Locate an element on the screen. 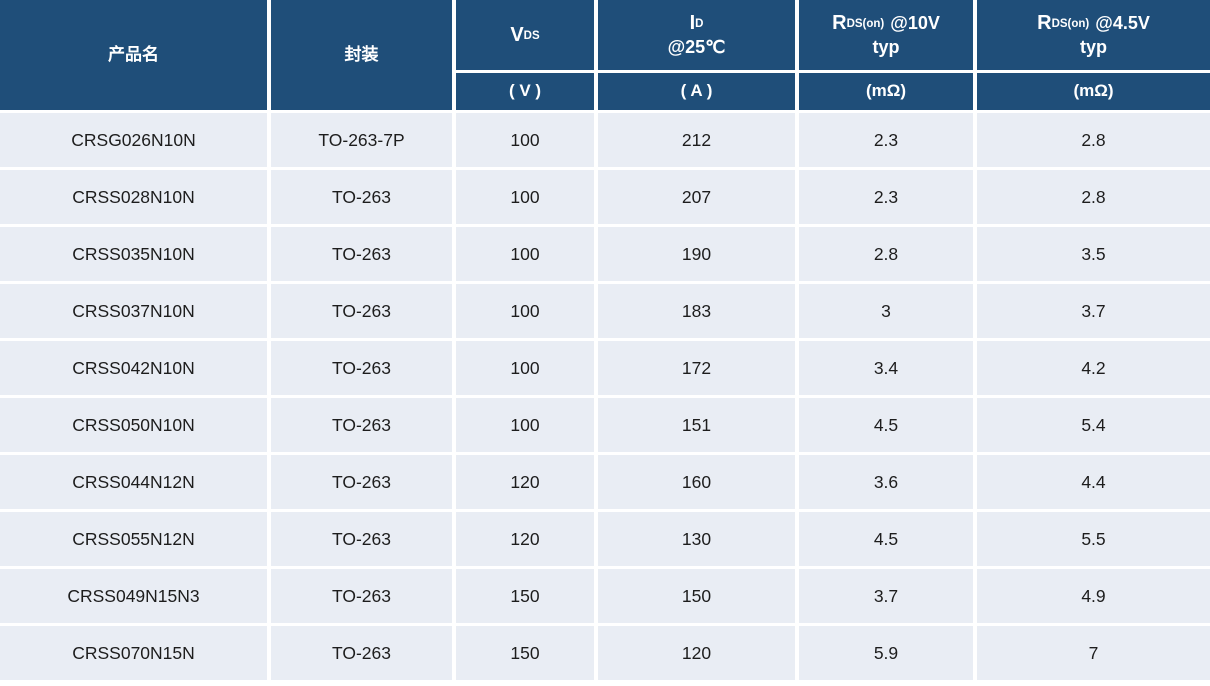 The width and height of the screenshot is (1210, 686). cell-rds-4v5: 4.9 is located at coordinates (1093, 596).